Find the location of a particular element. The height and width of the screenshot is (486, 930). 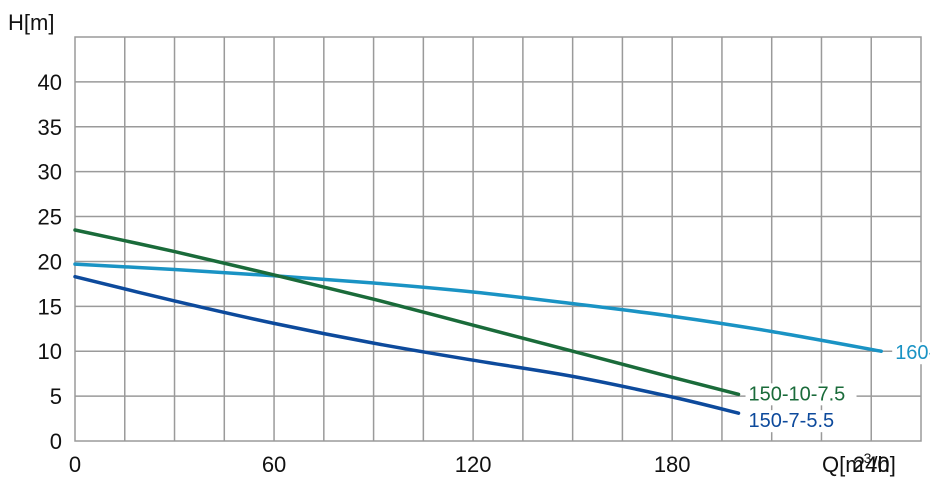

series-labels: 160-15-11 150-10-7.5 150-7-5.5 is located at coordinates (837, 387).